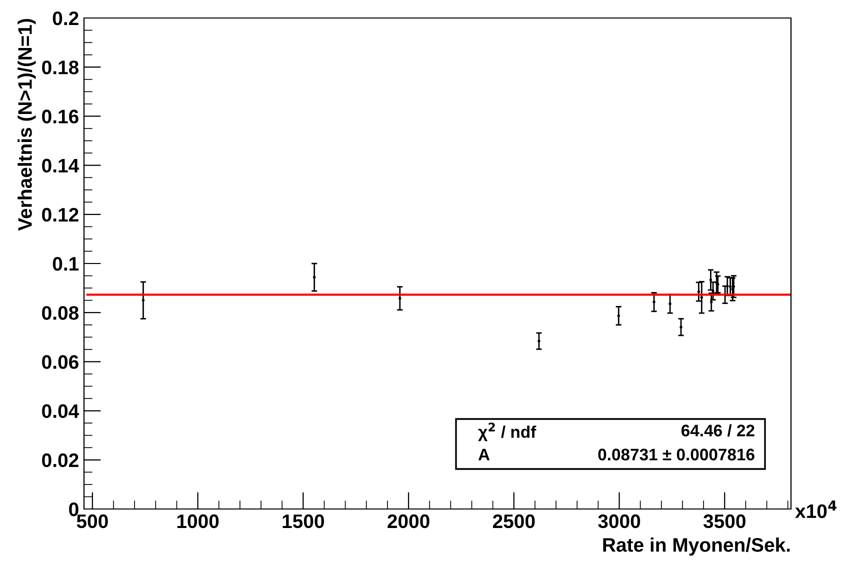 This screenshot has height=564, width=847. I want to click on annotation: A, so click(484, 454).